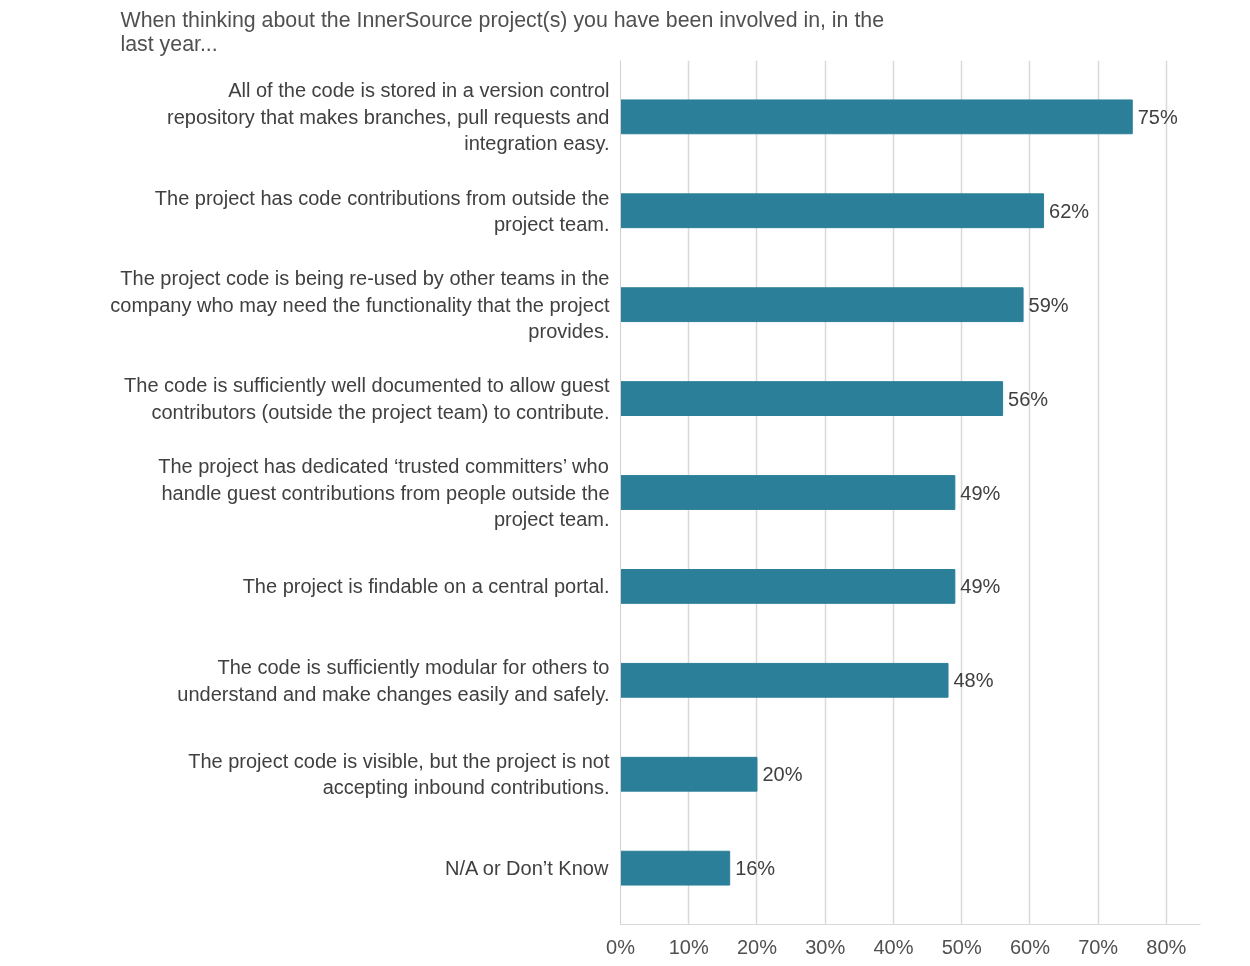  I want to click on y-tick-label: The project code is being re-used by other teams in the company who may need the functionality that the project provides., so click(360, 305).